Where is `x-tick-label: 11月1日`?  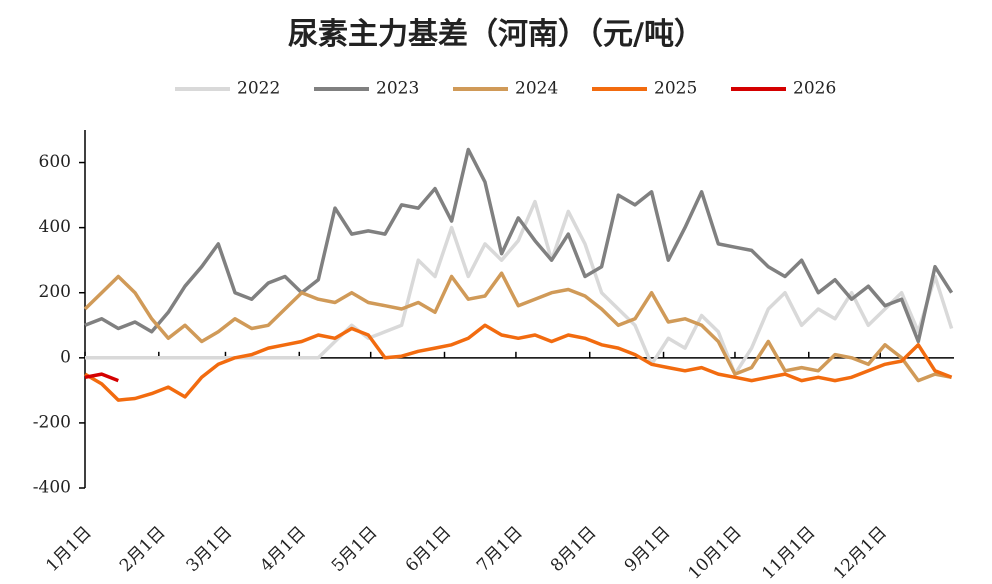
x-tick-label: 11月1日 is located at coordinates (788, 553).